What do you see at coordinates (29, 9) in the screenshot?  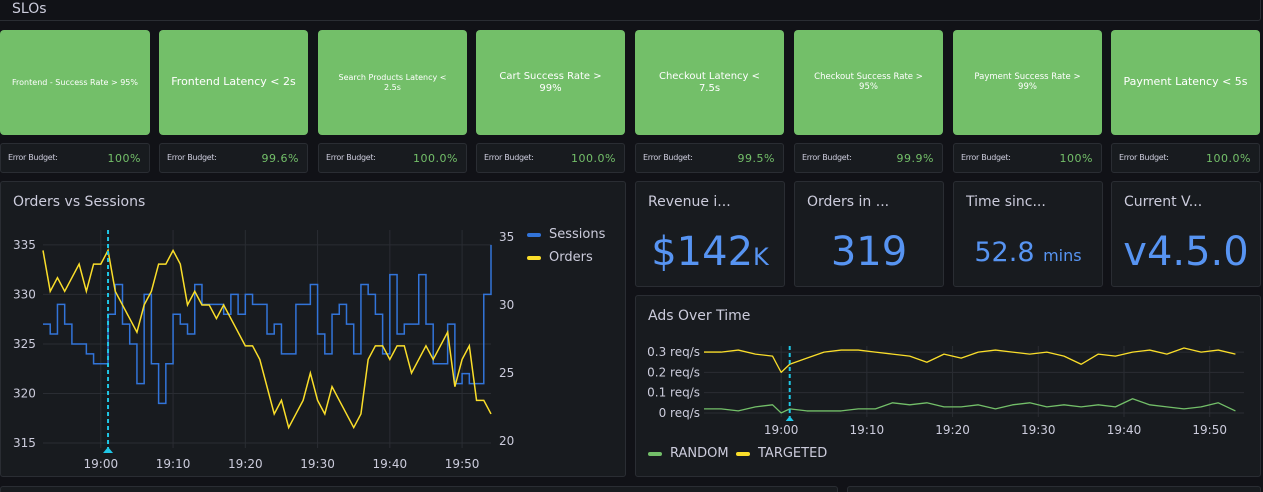 I see `row-title: SLOs` at bounding box center [29, 9].